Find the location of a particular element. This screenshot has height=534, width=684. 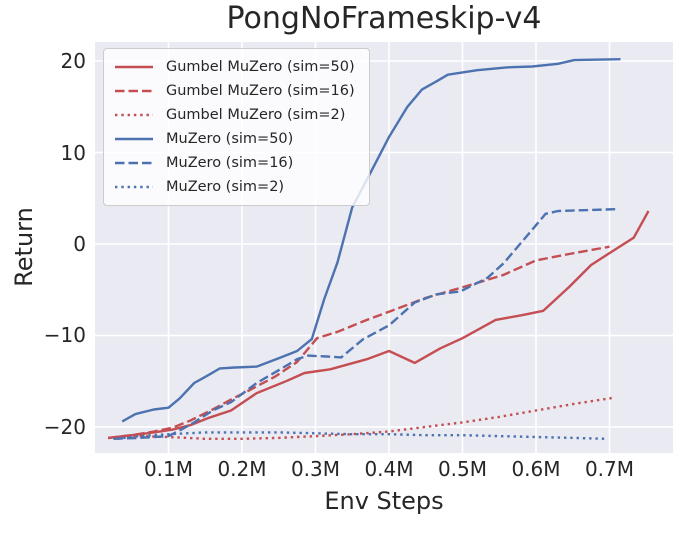

x-tick-label: 0.1M is located at coordinates (168, 469).